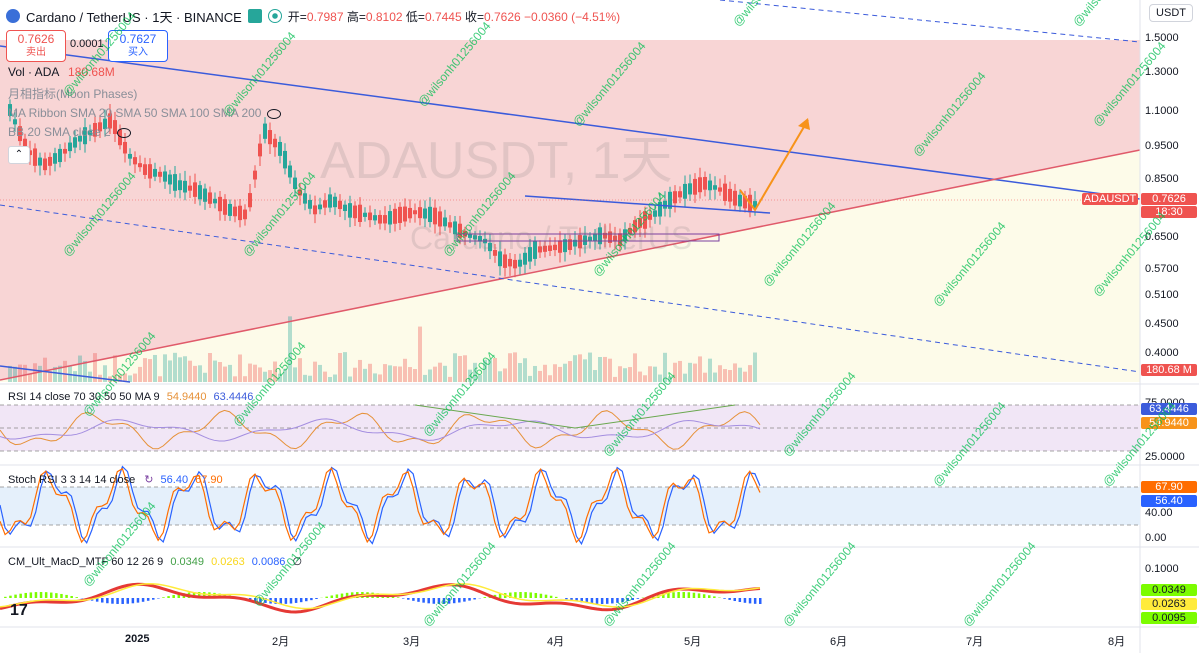 This screenshot has width=1199, height=653. Describe the element at coordinates (145, 113) in the screenshot. I see `ma-ribbon-legend: MA Ribbon SMA 20 SMA 50 SMA 100 SMA 200` at that location.